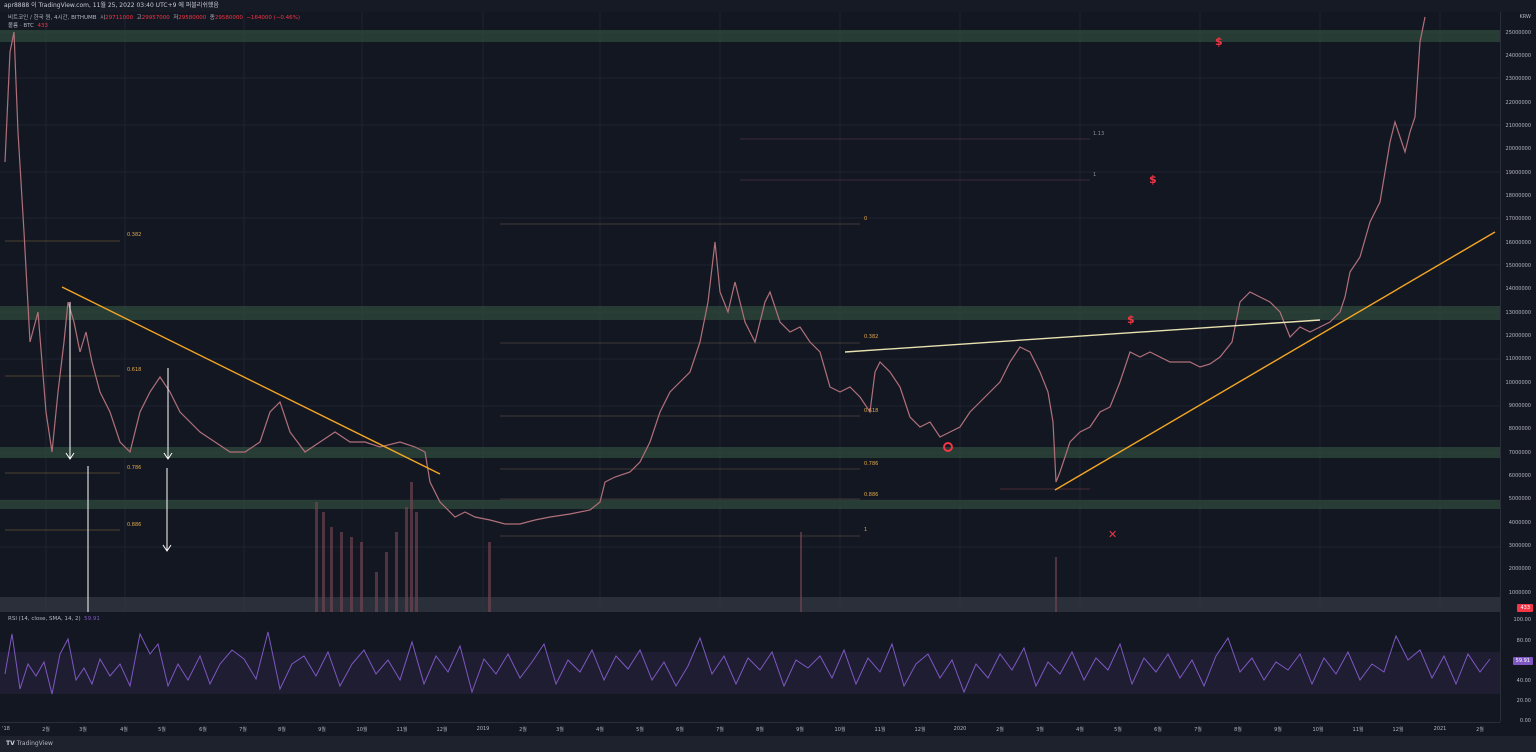 The height and width of the screenshot is (752, 1536). Describe the element at coordinates (1519, 546) in the screenshot. I see `price-tick: 3000000` at that location.